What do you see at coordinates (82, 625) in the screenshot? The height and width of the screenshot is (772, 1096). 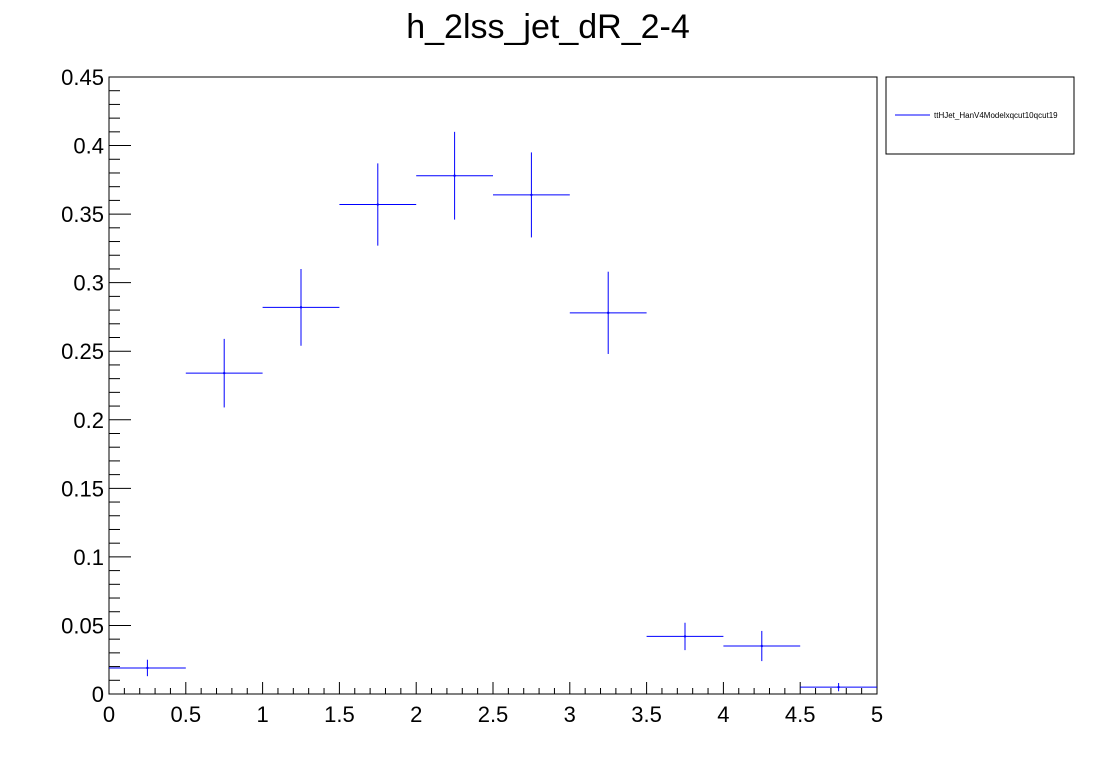 I see `y-tick-label: 0.05` at bounding box center [82, 625].